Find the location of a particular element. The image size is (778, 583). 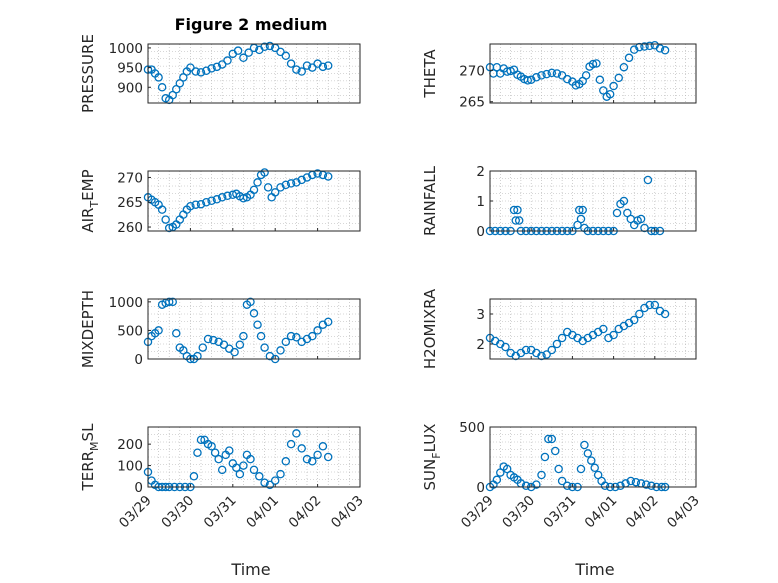

mixdepth-y-tick-label: 500 is located at coordinates (130, 331).